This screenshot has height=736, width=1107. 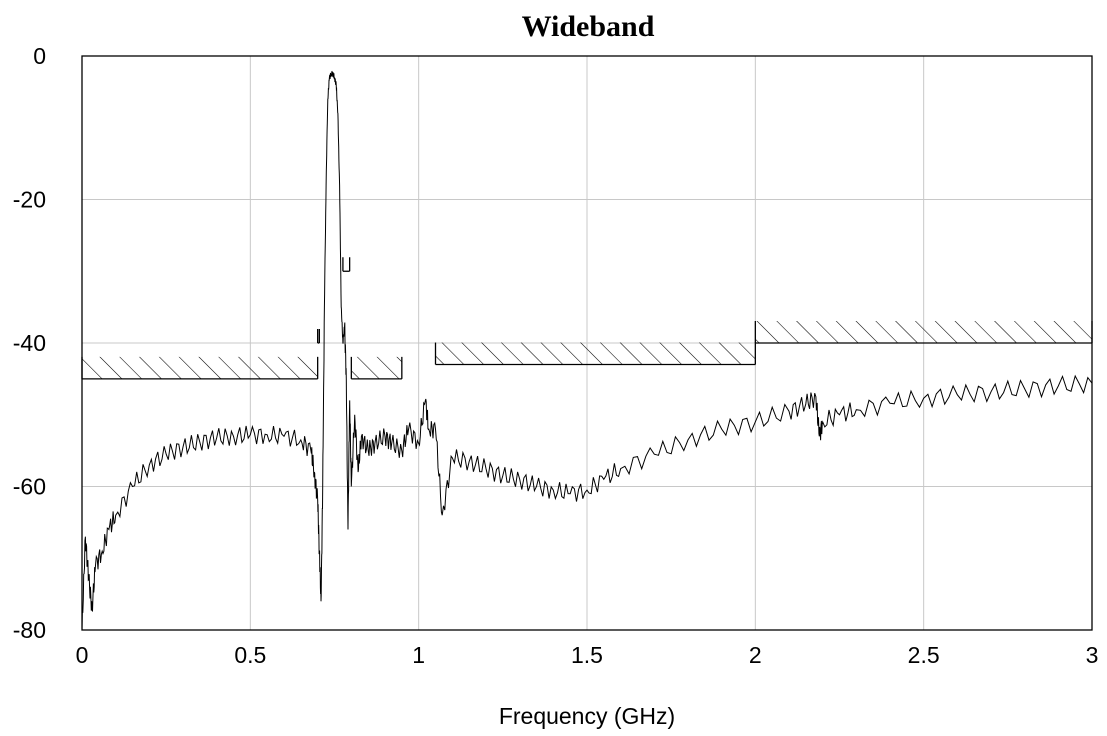 What do you see at coordinates (39, 56) in the screenshot?
I see `y-tick-label: 0` at bounding box center [39, 56].